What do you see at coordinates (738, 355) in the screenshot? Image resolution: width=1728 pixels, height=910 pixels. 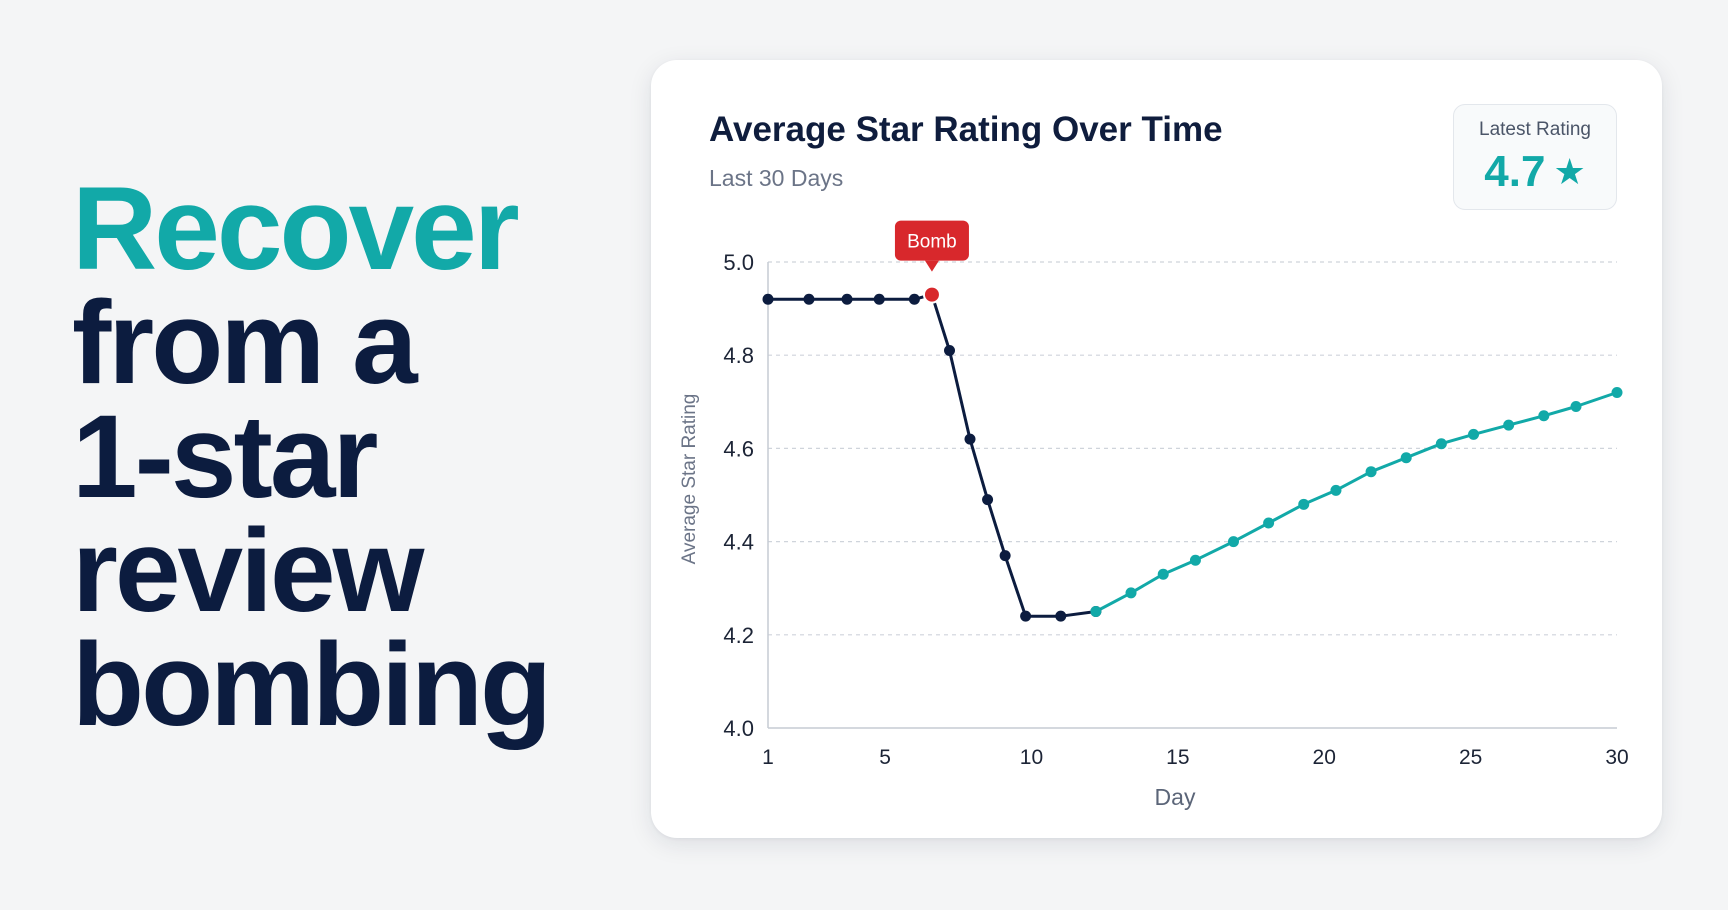 I see `y-tick-label: 4.8` at bounding box center [738, 355].